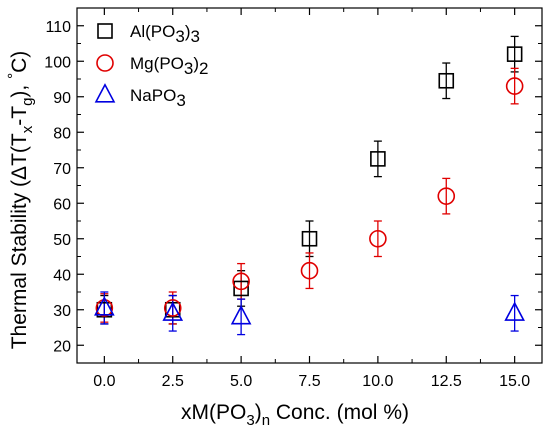 The image size is (550, 439). I want to click on legend-marker-square, so click(105, 31).